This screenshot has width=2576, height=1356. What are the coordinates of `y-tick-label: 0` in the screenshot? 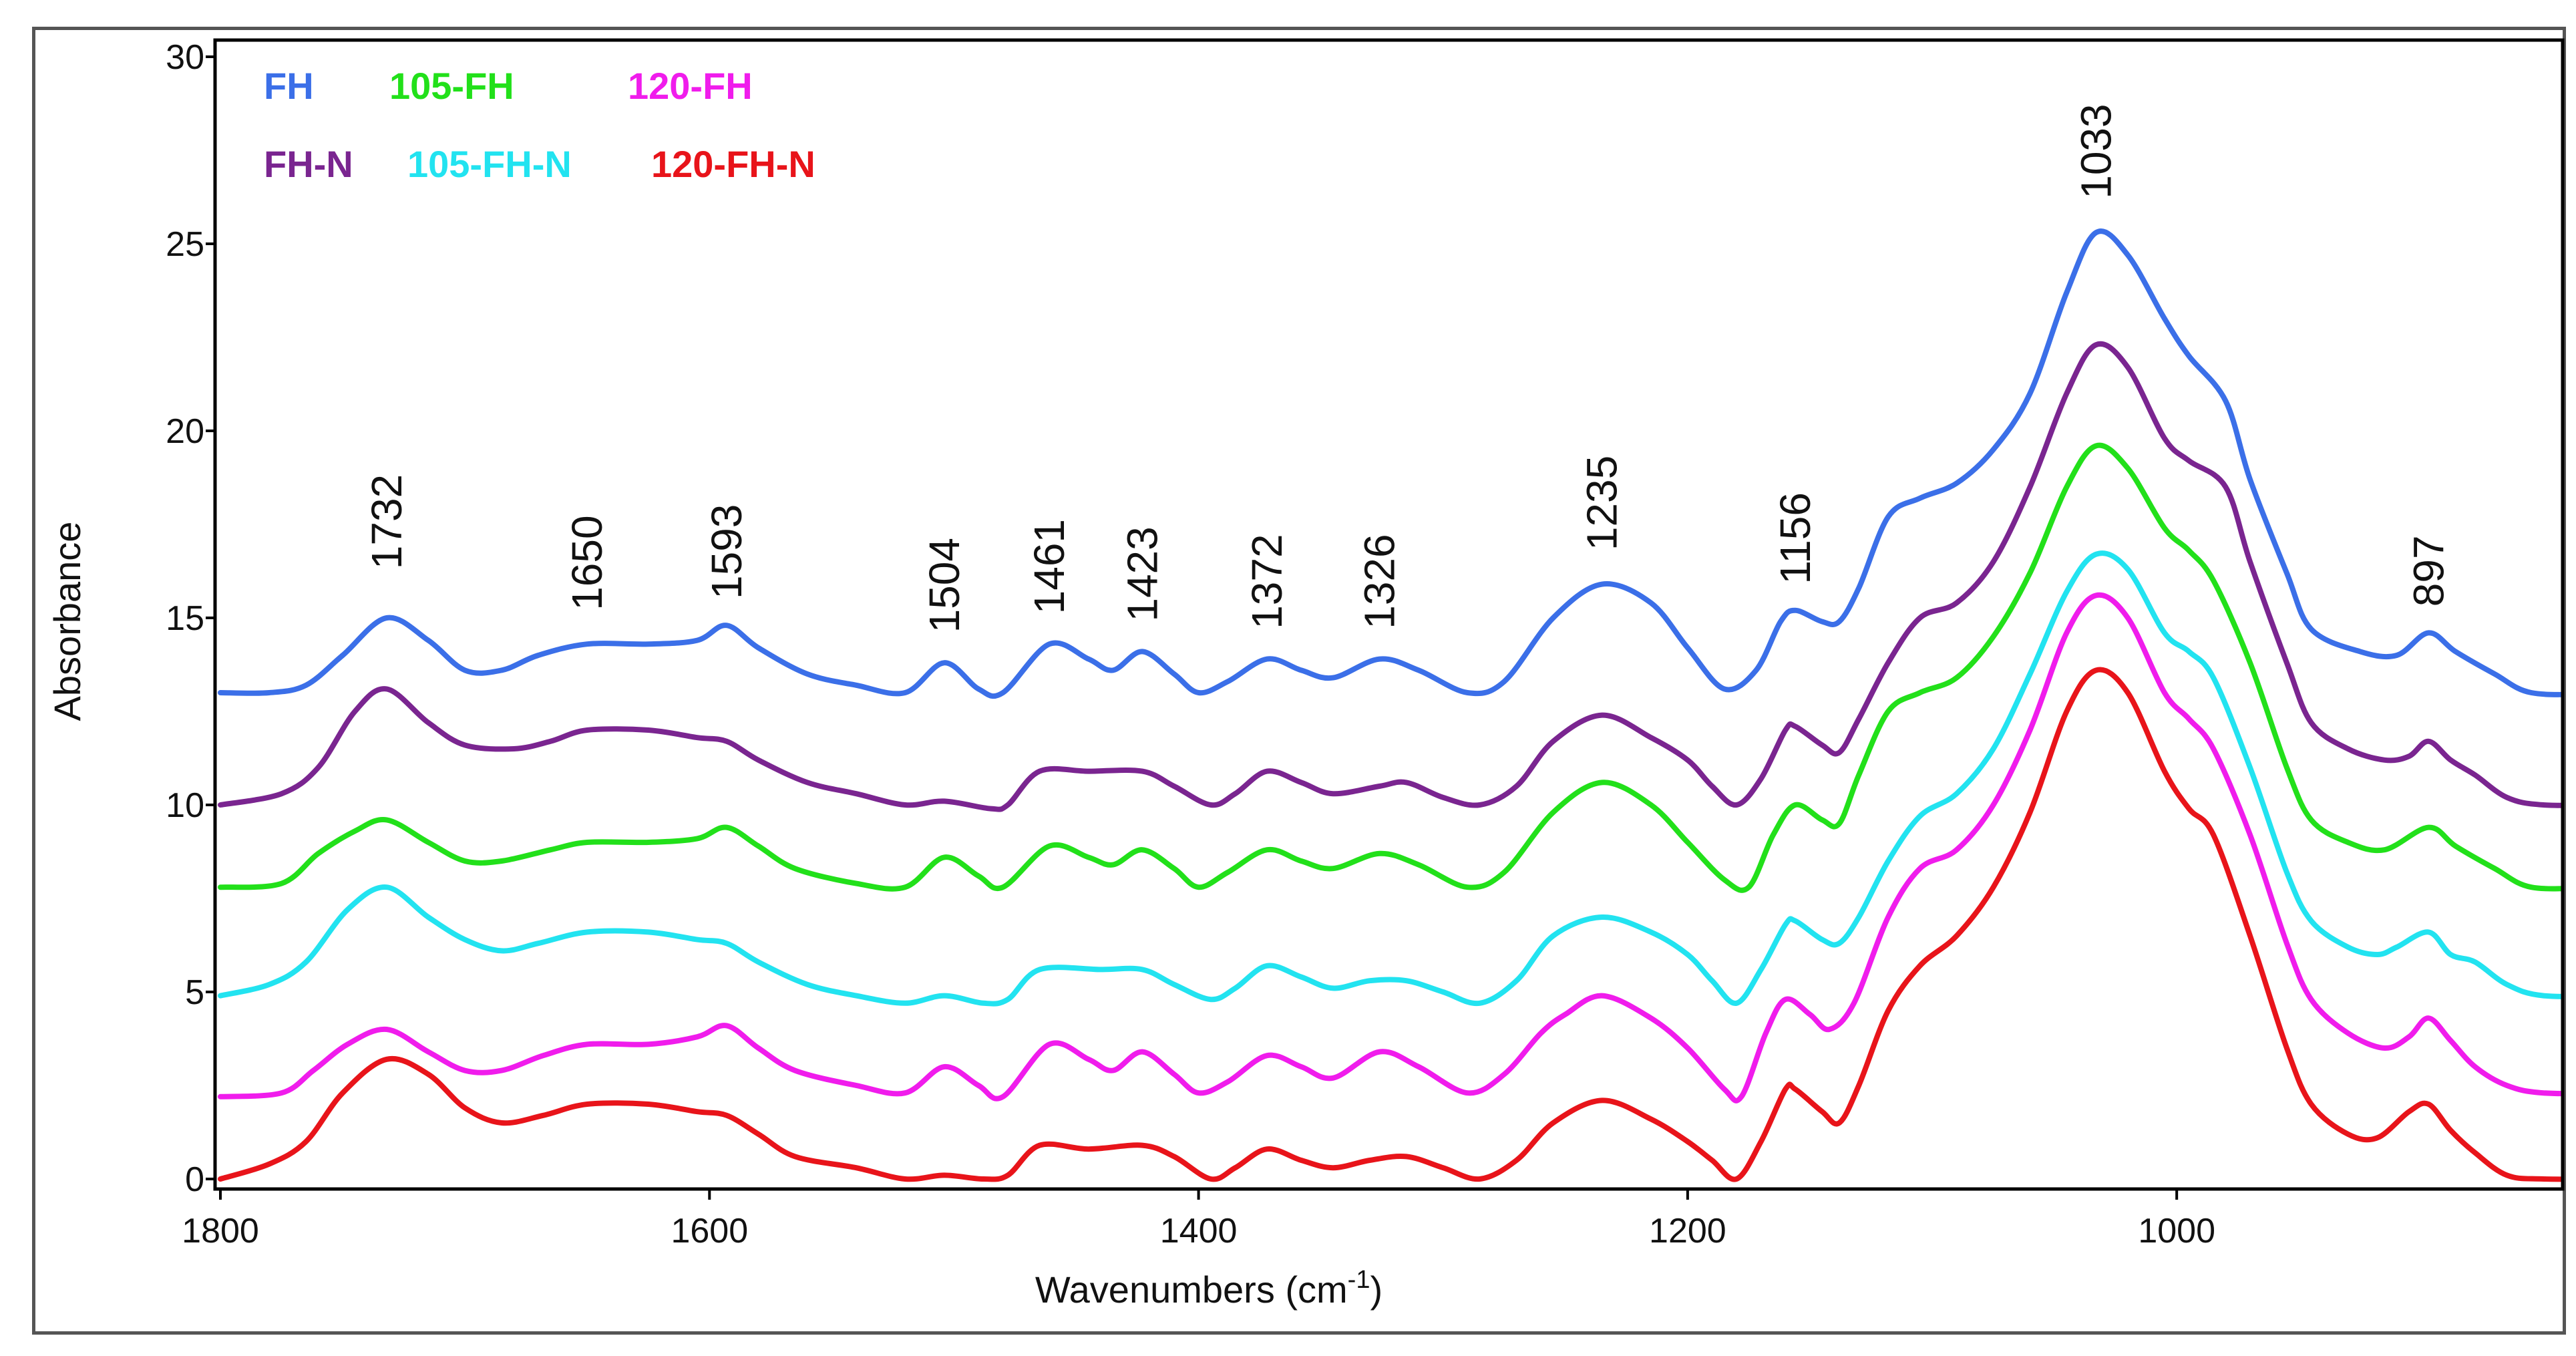 It's located at (194, 1180).